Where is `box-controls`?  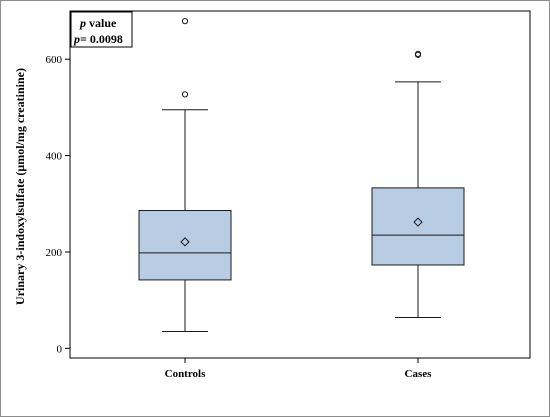
box-controls is located at coordinates (185, 175).